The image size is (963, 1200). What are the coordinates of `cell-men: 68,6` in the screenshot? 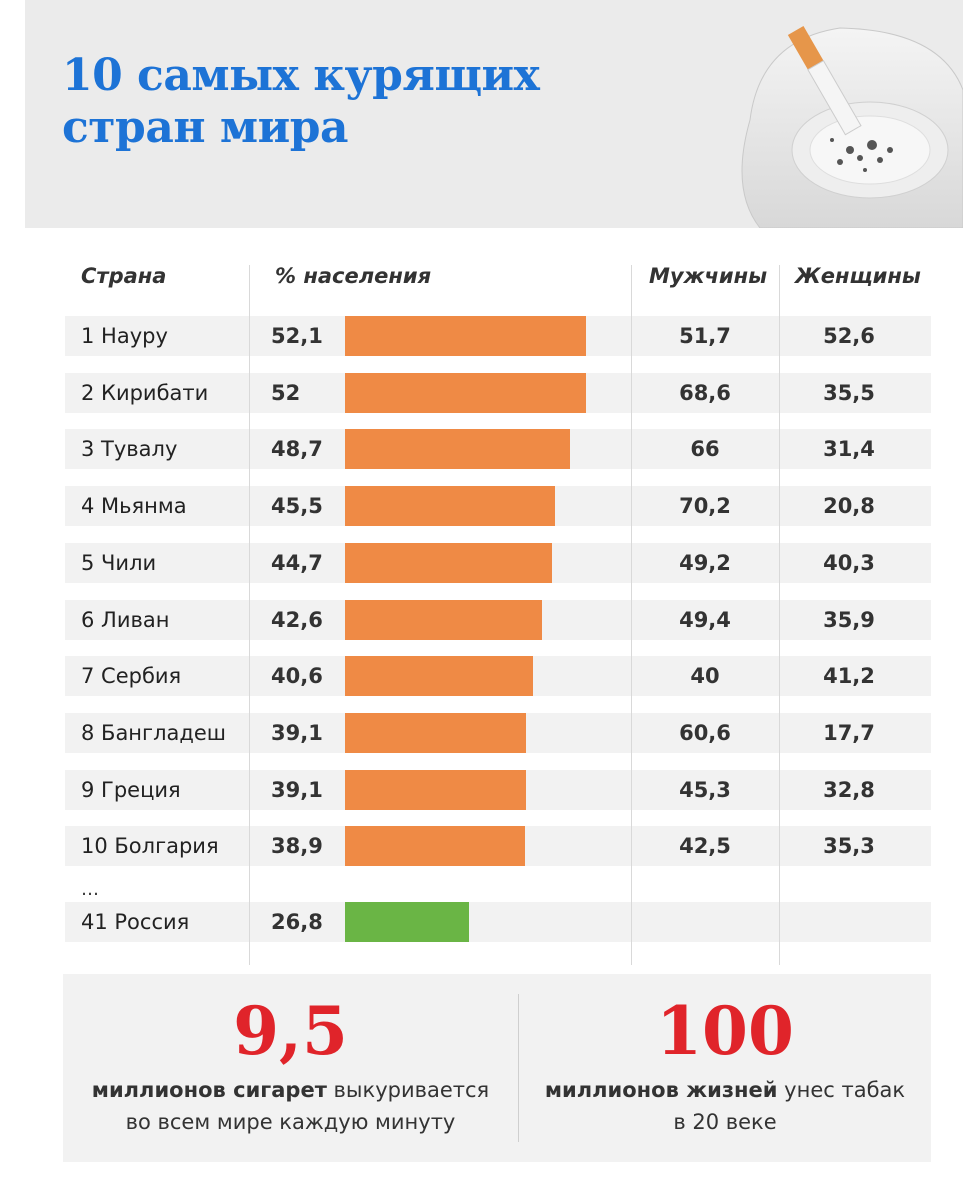 It's located at (705, 392).